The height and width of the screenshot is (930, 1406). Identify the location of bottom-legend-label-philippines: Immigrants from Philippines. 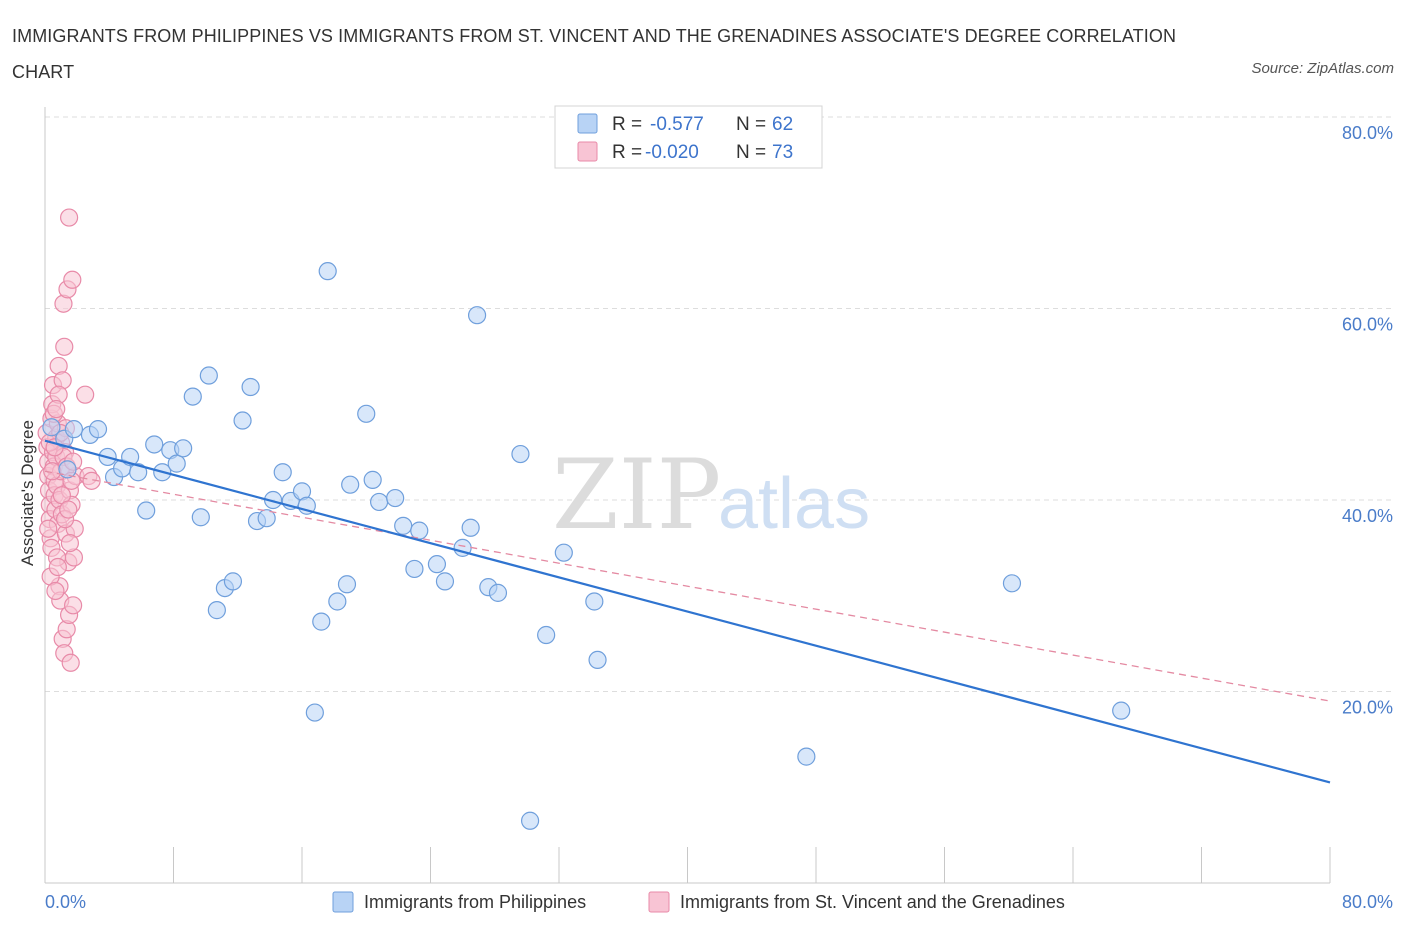
(475, 902).